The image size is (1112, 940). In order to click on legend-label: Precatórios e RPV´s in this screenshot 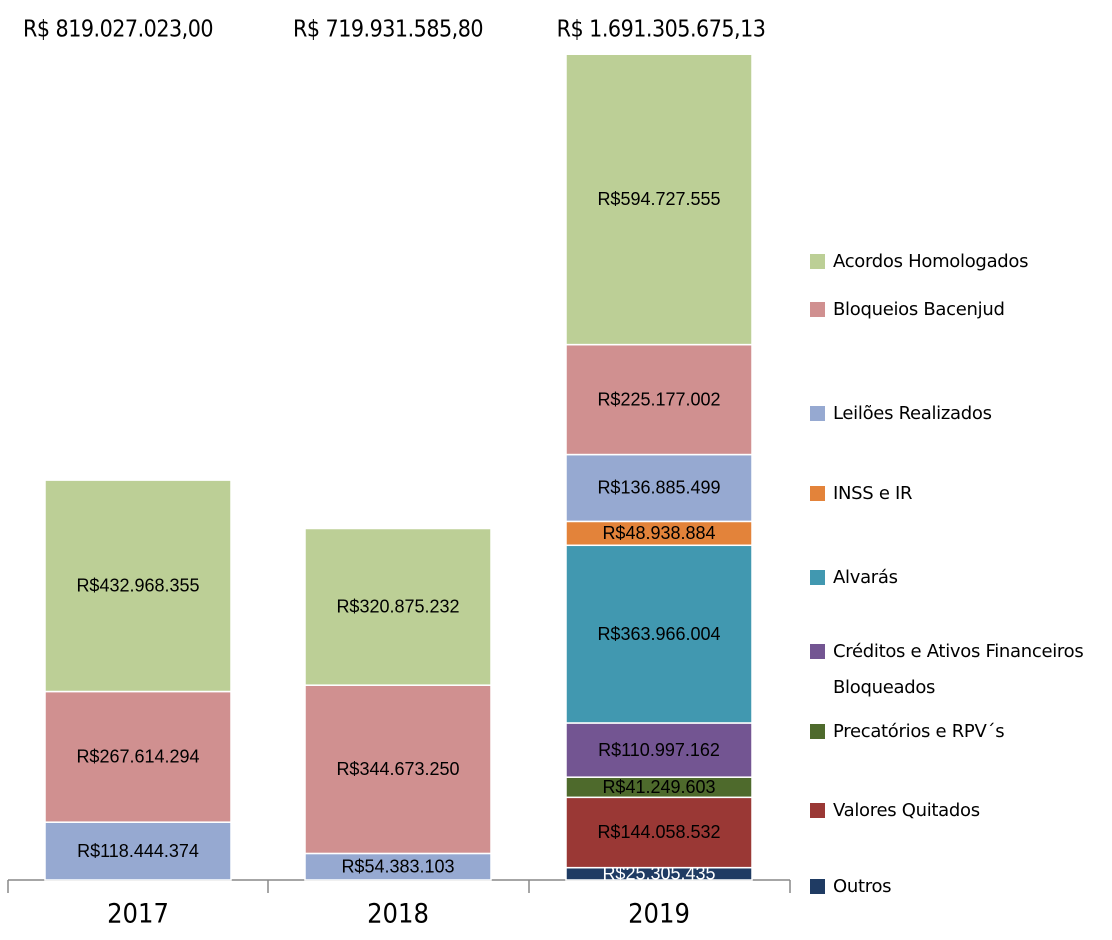, I will do `click(919, 731)`.